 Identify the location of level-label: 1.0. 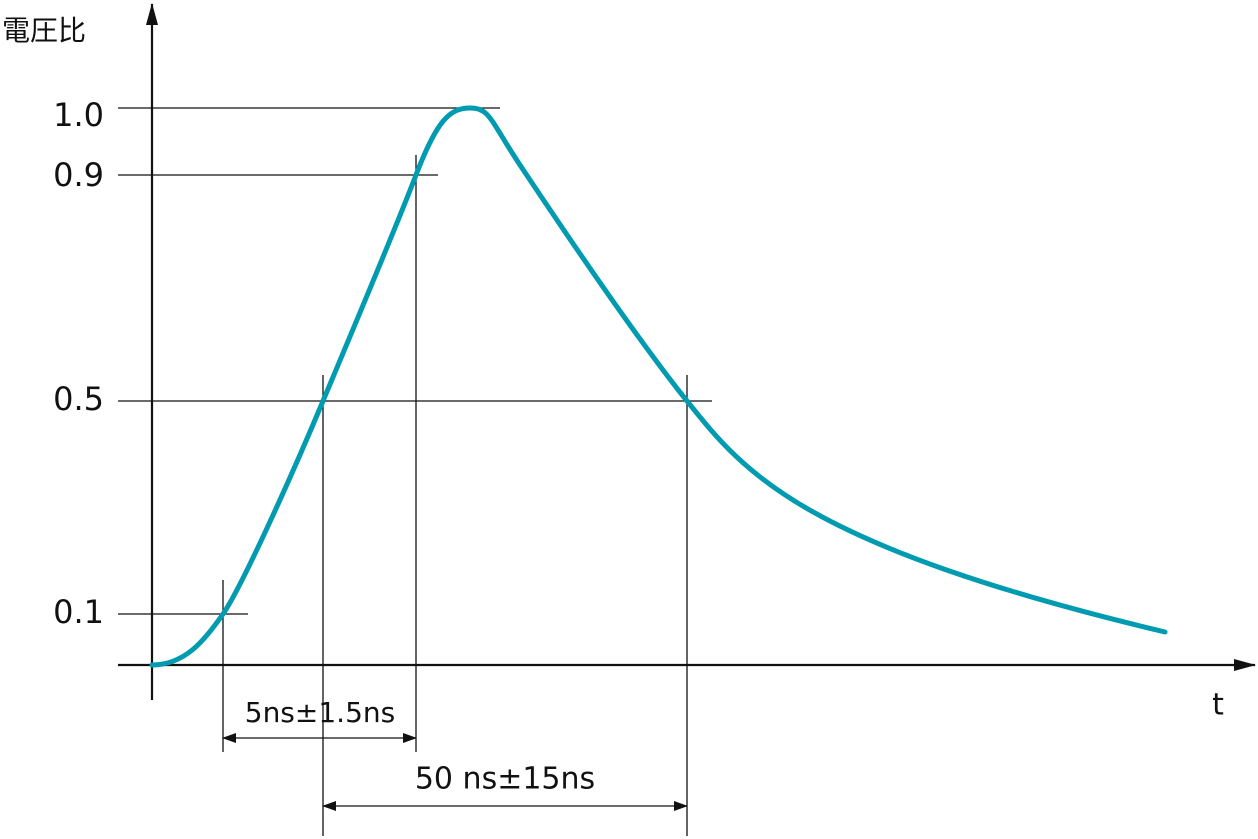
(78, 115).